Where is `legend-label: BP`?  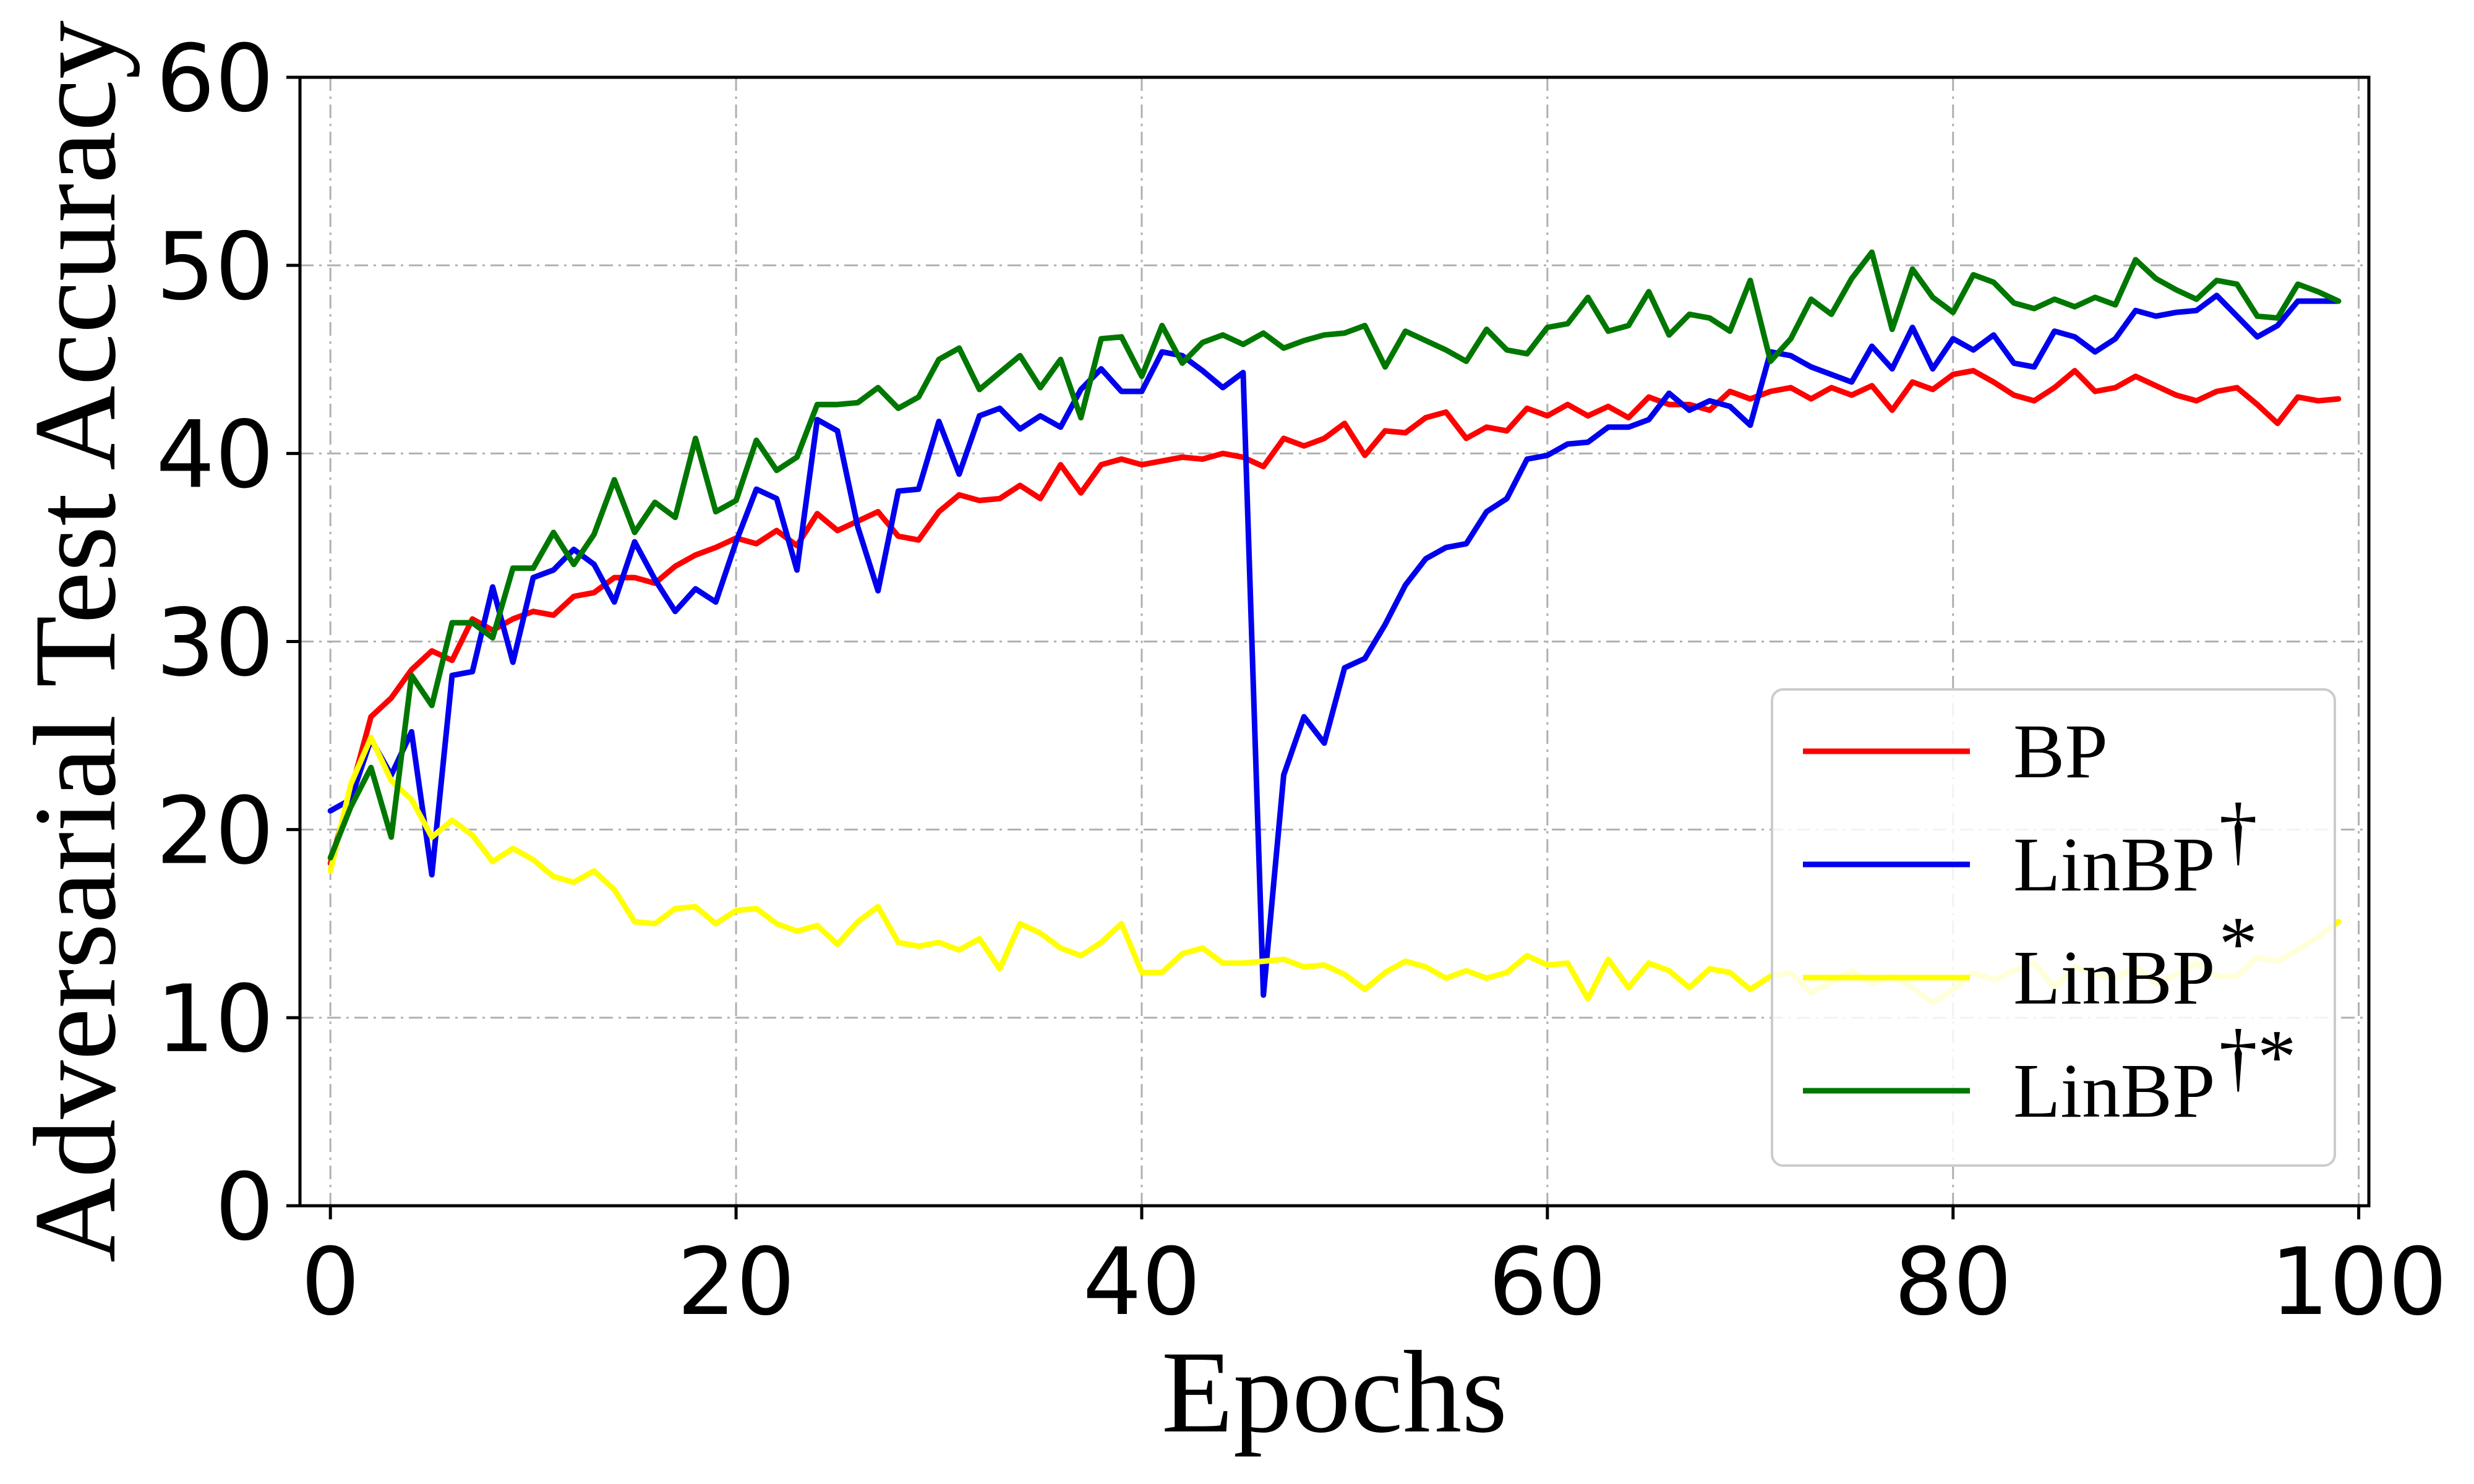
legend-label: BP is located at coordinates (2060, 752).